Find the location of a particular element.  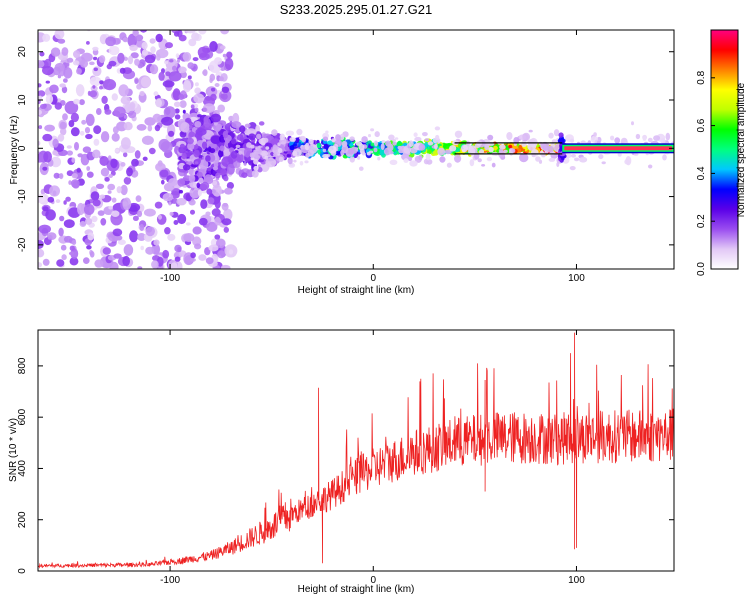

spectrogram-x-tick-label: -100 is located at coordinates (170, 278).